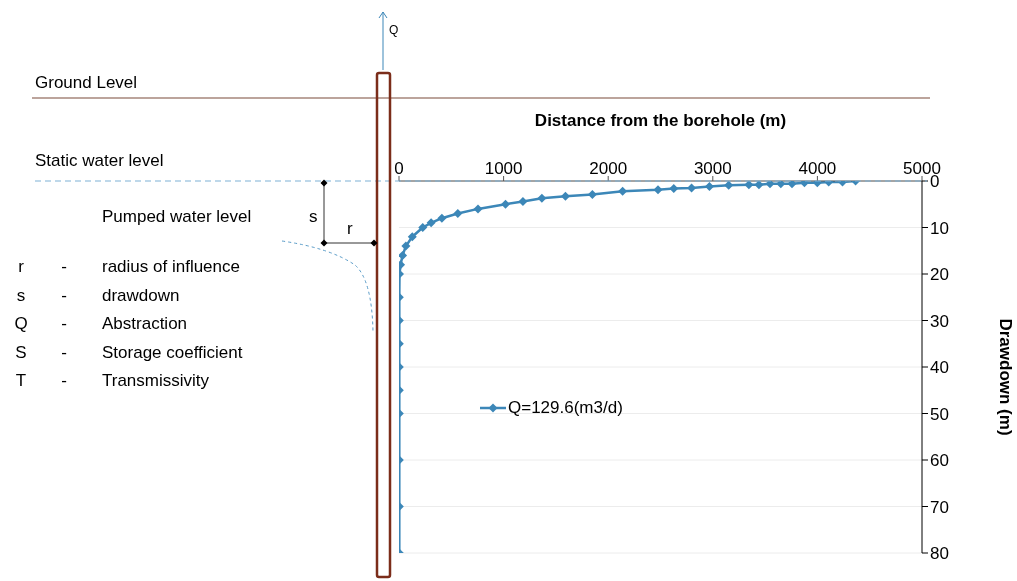 The height and width of the screenshot is (581, 1017). What do you see at coordinates (817, 168) in the screenshot?
I see `x-tick-label: 4000` at bounding box center [817, 168].